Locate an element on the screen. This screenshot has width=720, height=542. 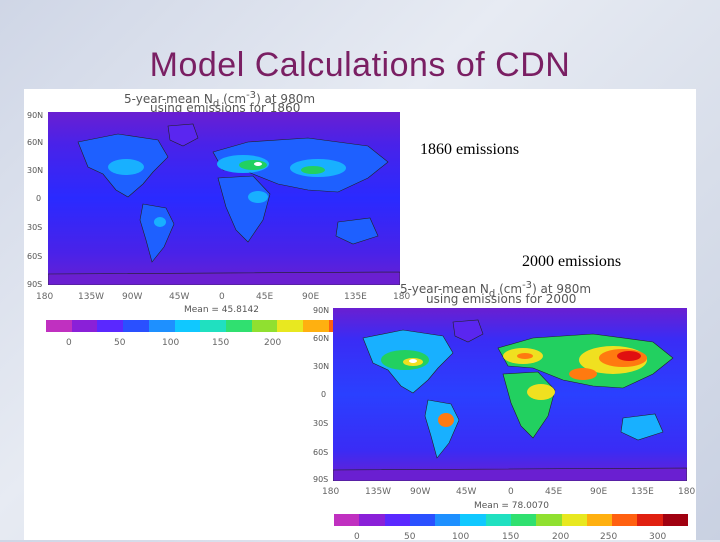
map2000-lon-4: 0 is located at coordinates (511, 492).